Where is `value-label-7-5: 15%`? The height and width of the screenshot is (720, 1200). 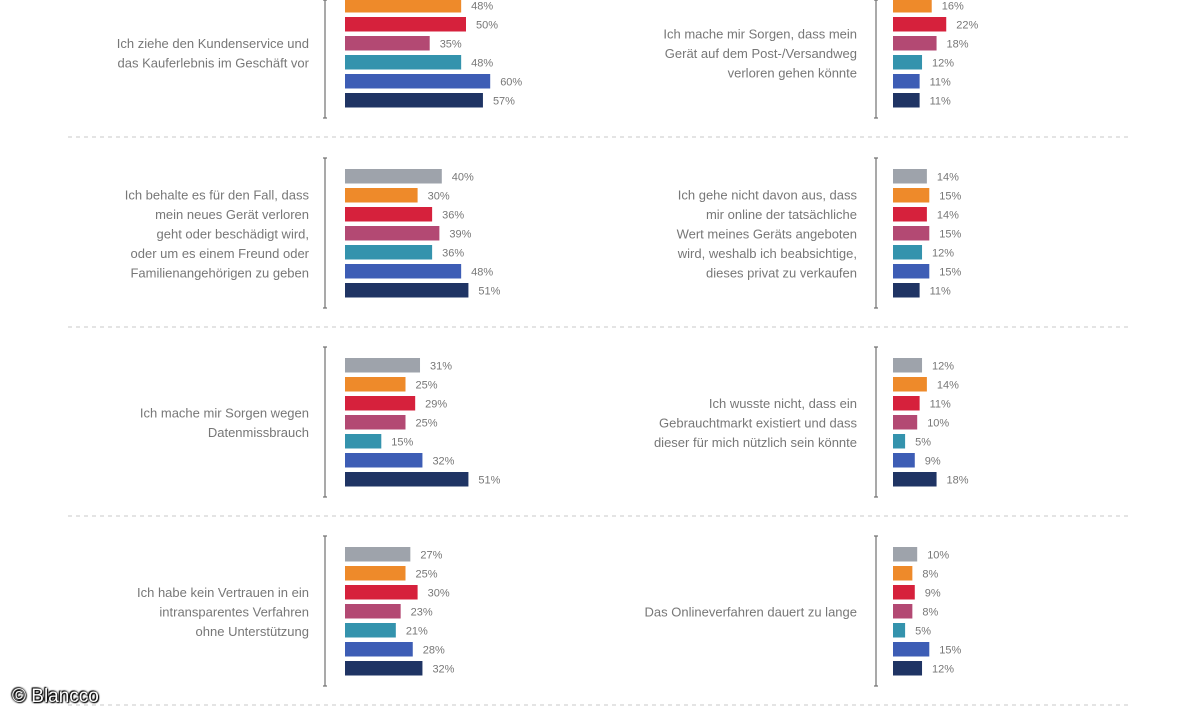 value-label-7-5: 15% is located at coordinates (950, 650).